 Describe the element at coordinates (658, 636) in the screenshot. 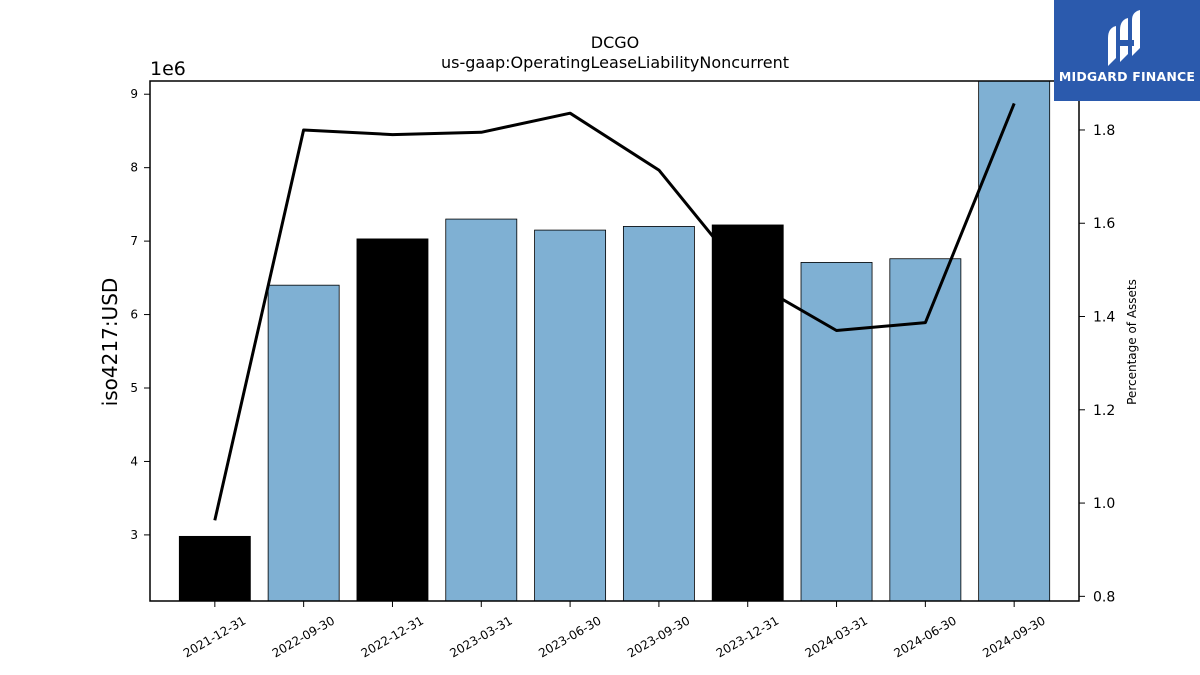

I see `x-tick-label: 2023-09-30` at that location.